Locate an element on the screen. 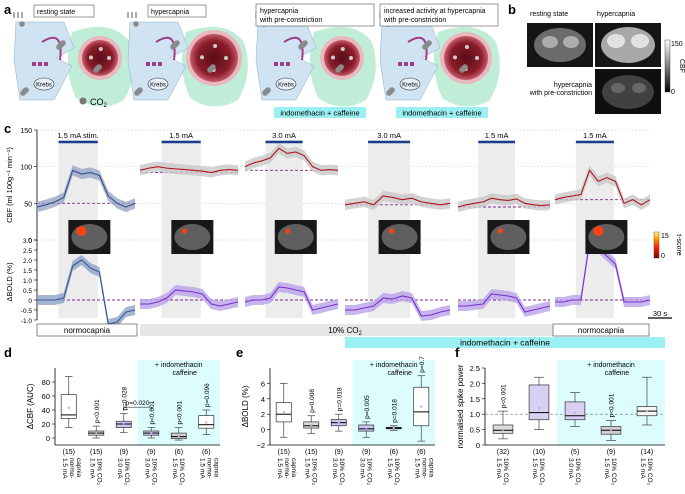  p-value: p=0.7 is located at coordinates (422, 364).